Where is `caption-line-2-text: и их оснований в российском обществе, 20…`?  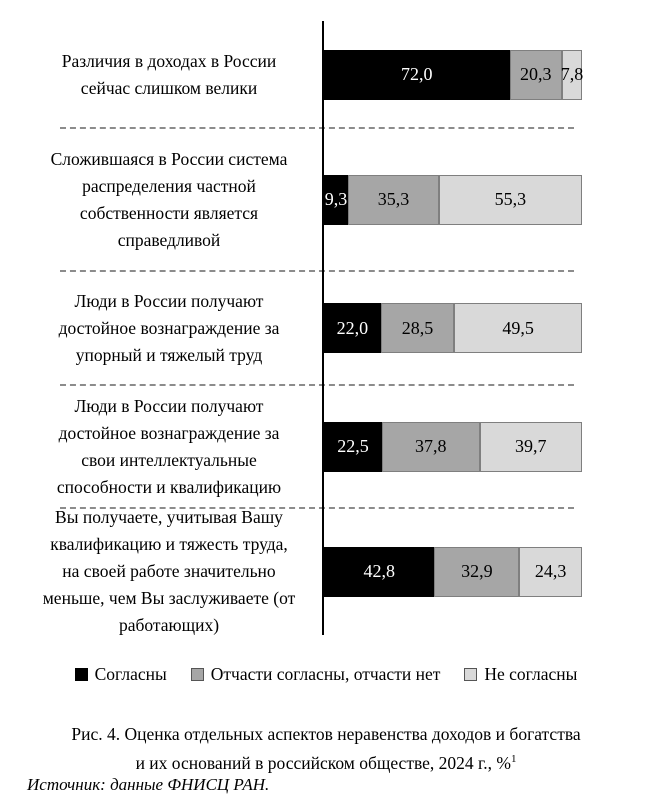 caption-line-2-text: и их оснований в российском обществе, 20… is located at coordinates (323, 762).